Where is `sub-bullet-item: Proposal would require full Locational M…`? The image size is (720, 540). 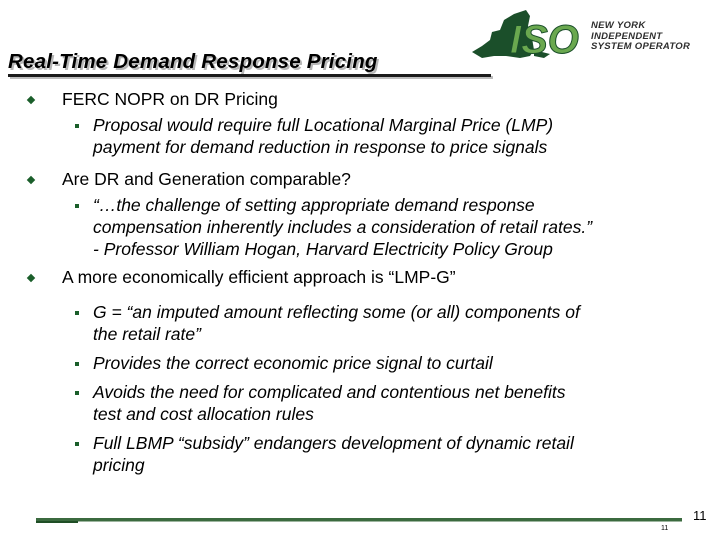
sub-bullet-item: Proposal would require full Locational M… is located at coordinates (323, 136).